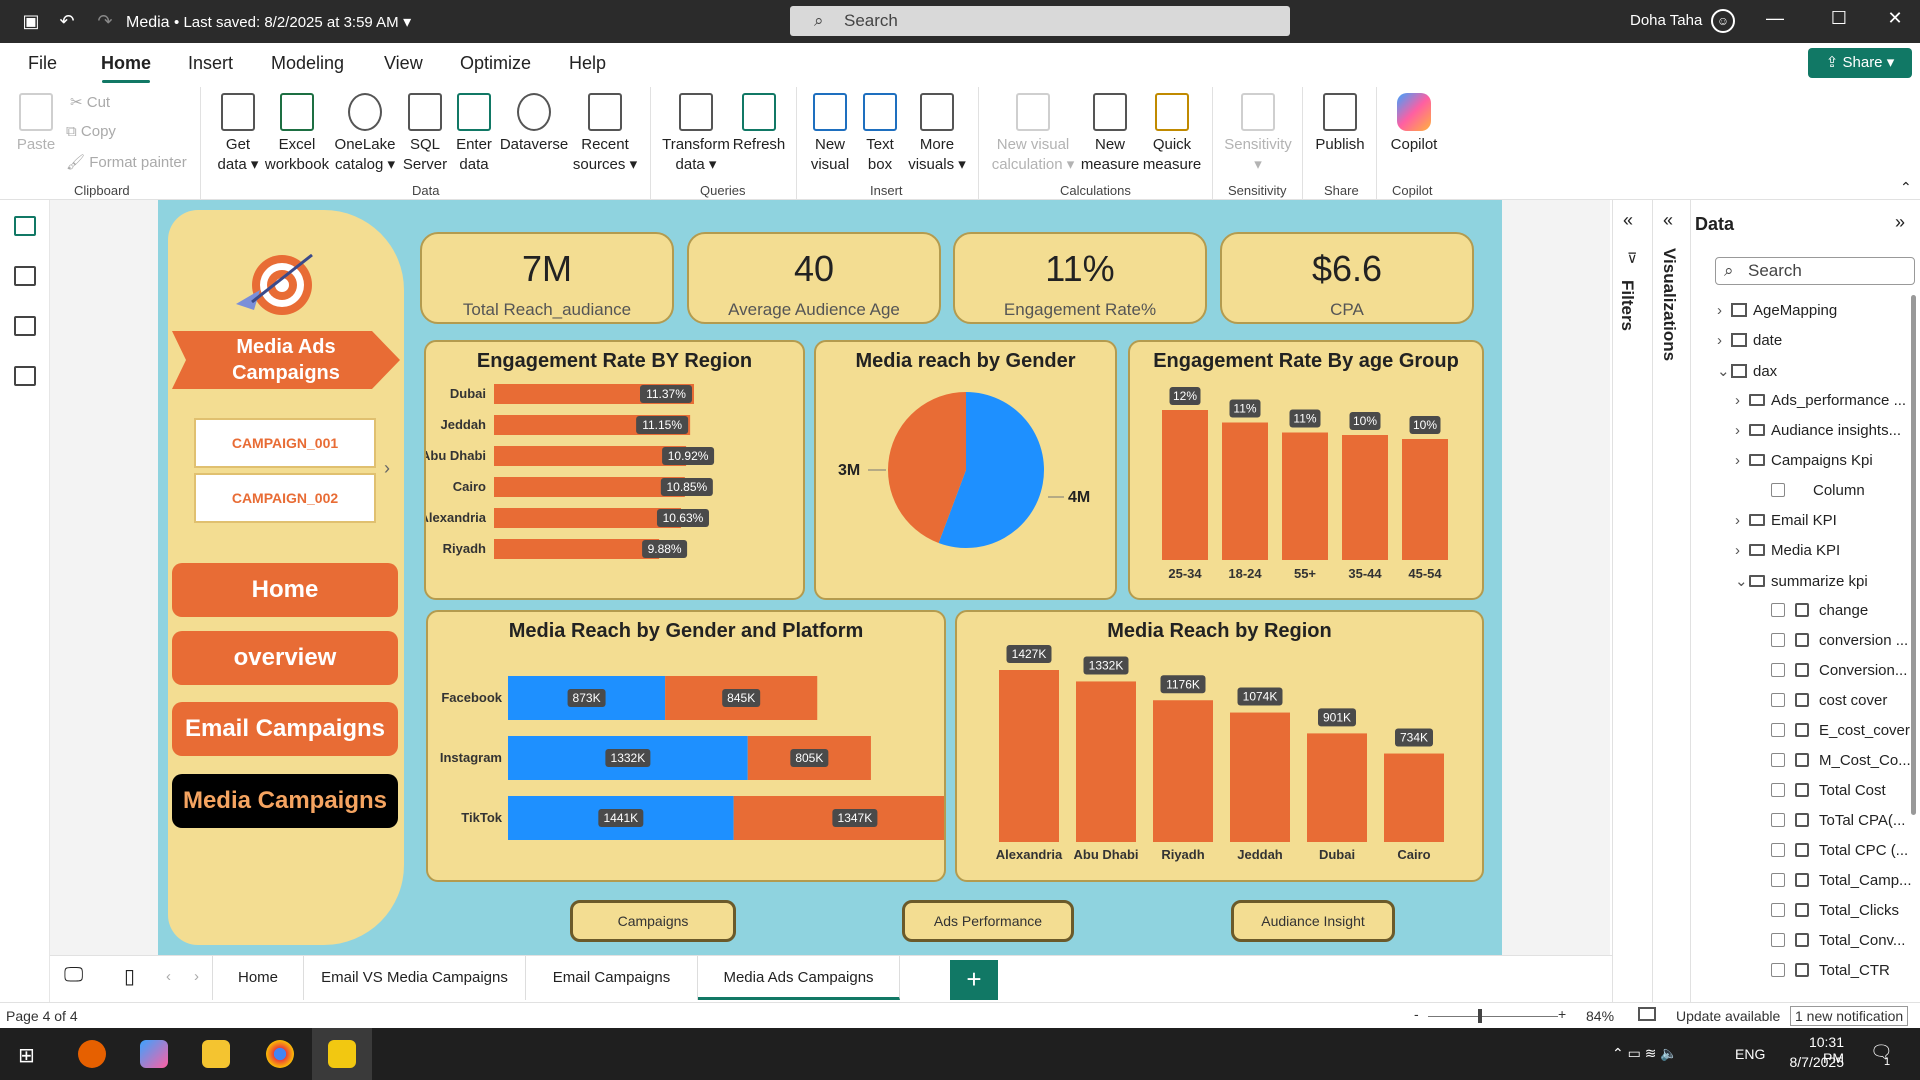 The width and height of the screenshot is (1920, 1080). Describe the element at coordinates (1347, 278) in the screenshot. I see `kpi-card-cpa: $6.6 CPA` at that location.